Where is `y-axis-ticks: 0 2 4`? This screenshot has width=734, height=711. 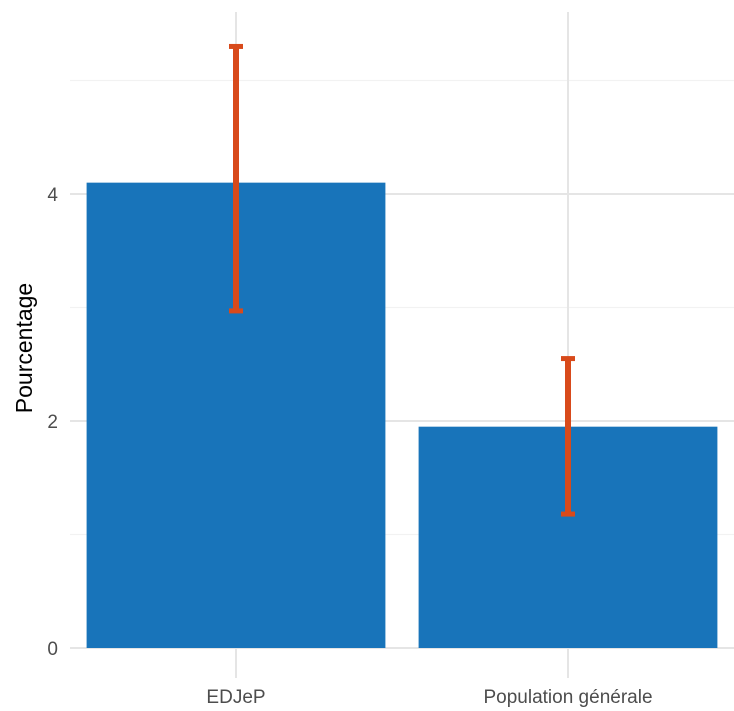
y-axis-ticks: 0 2 4 is located at coordinates (52, 422).